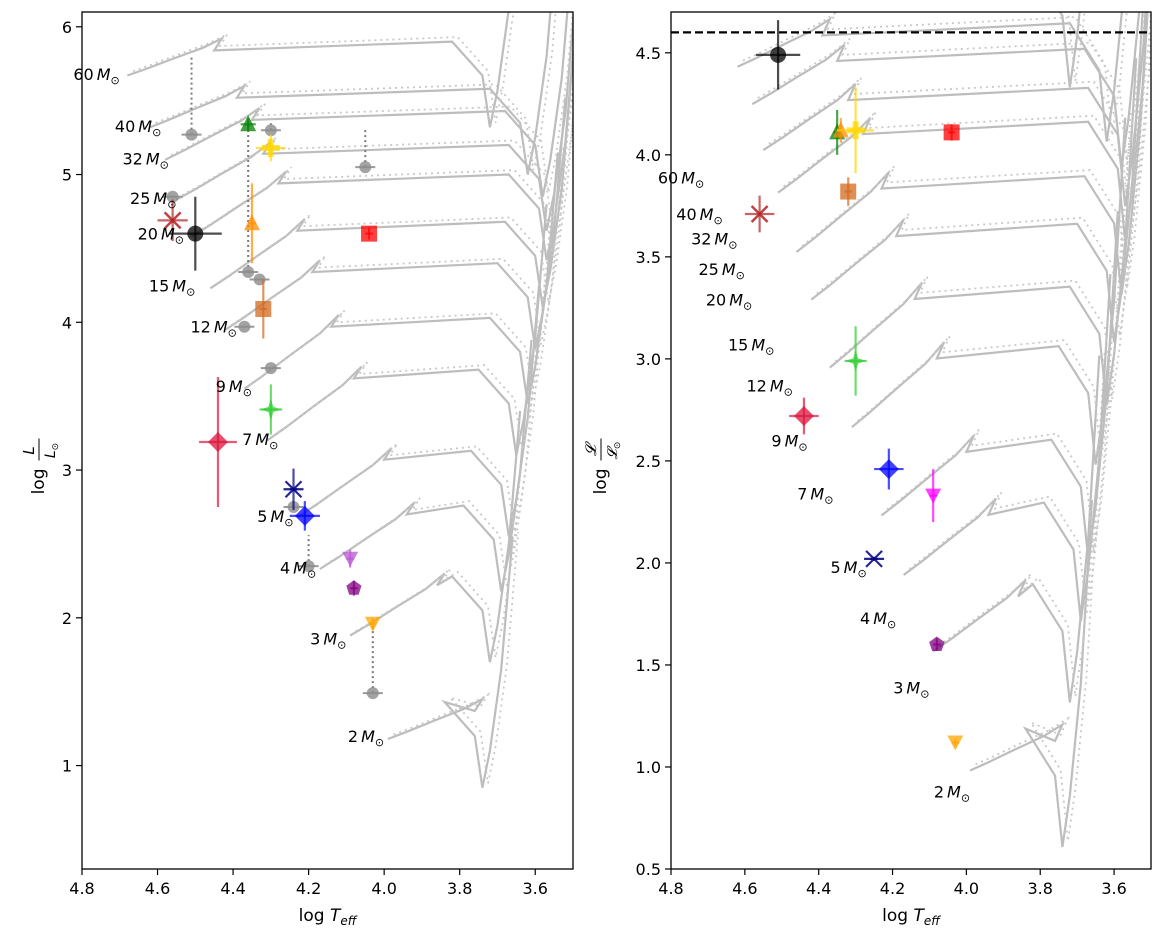 This screenshot has height=929, width=1152. What do you see at coordinates (260, 441) in the screenshot?
I see `track-label-7msun: 7 M⊙` at bounding box center [260, 441].